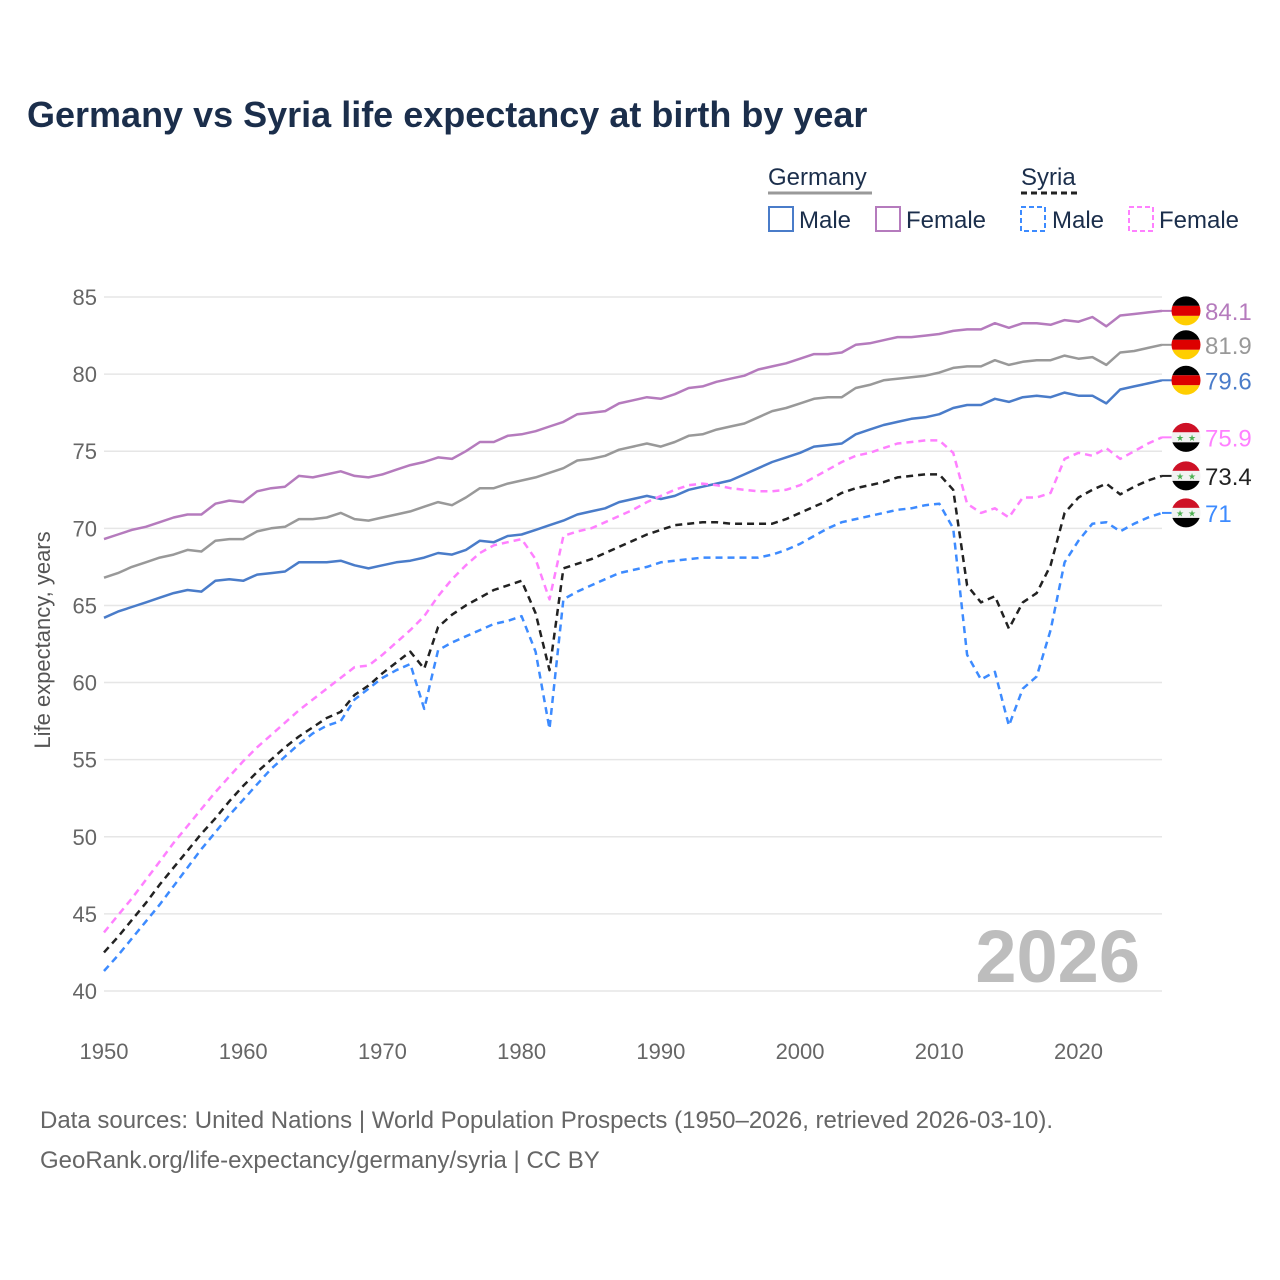  I want to click on legend: Germany Syria Male Female Male Female, so click(1003, 199).